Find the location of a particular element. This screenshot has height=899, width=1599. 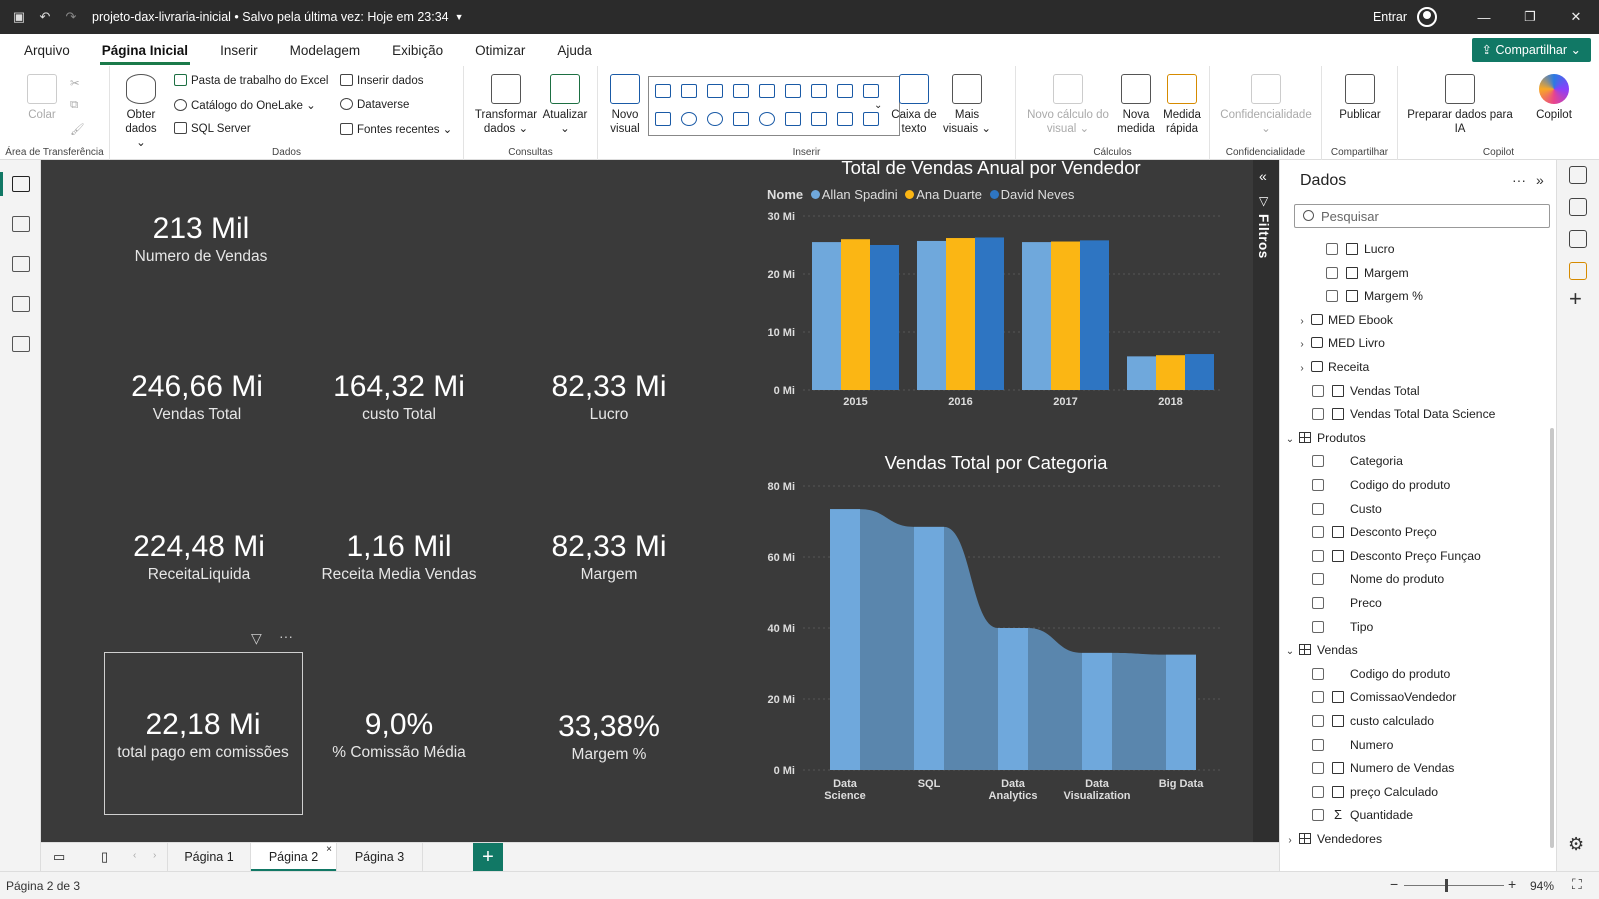

kpi-card: 33,38% Margem % is located at coordinates (609, 737).